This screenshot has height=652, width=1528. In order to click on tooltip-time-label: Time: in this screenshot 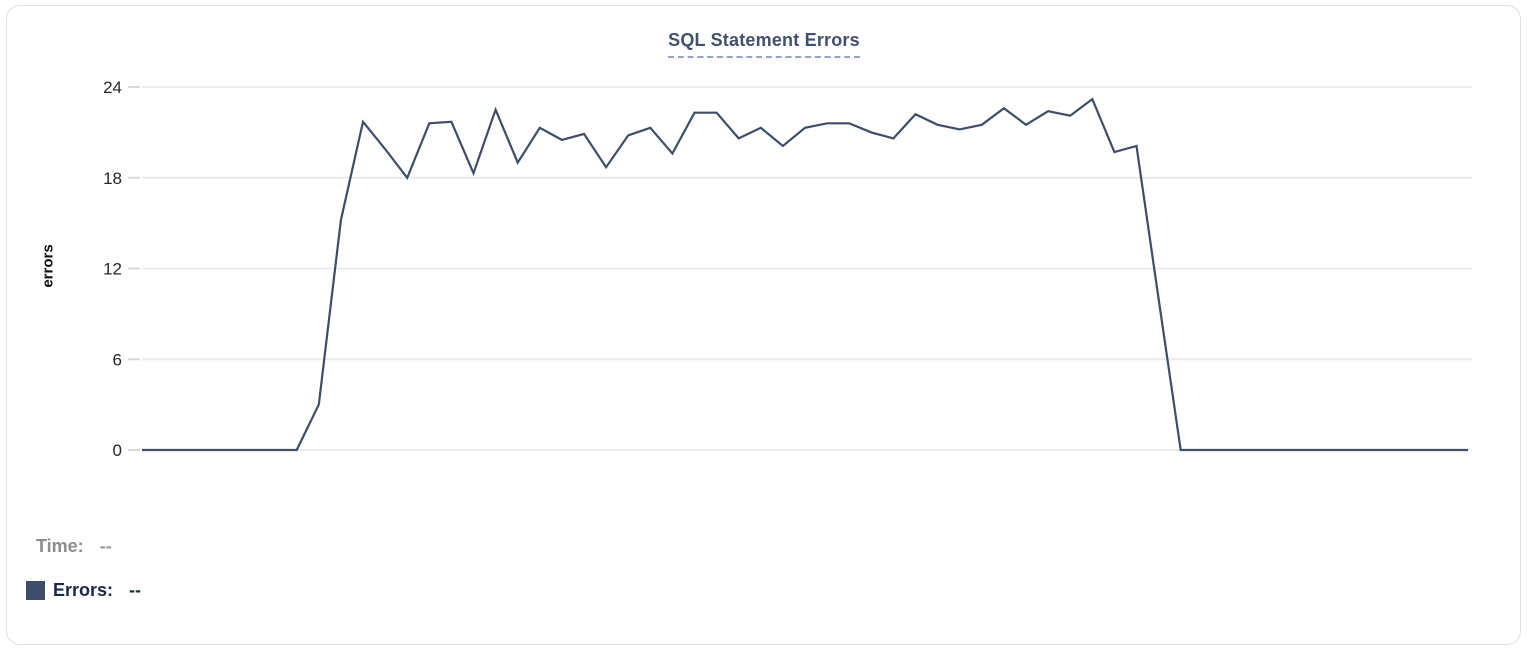, I will do `click(60, 546)`.